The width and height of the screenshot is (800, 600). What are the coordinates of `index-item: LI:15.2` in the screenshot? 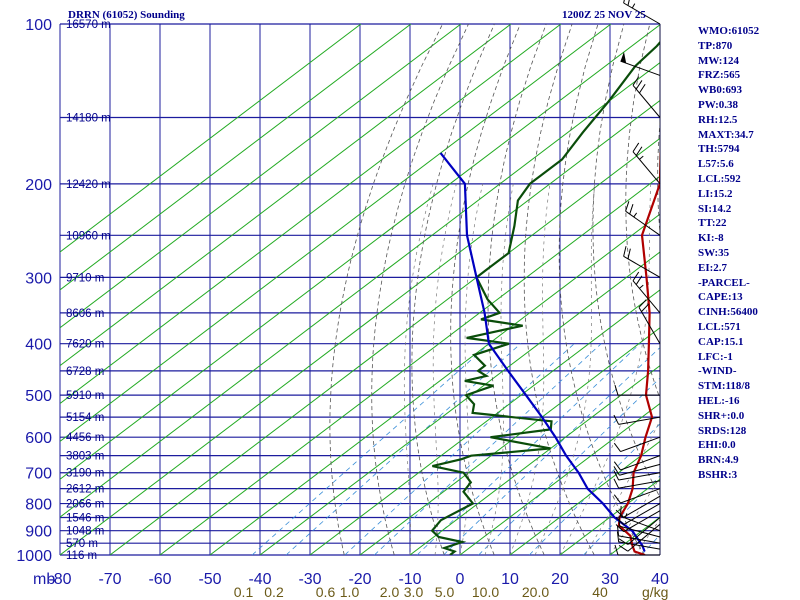 It's located at (715, 193).